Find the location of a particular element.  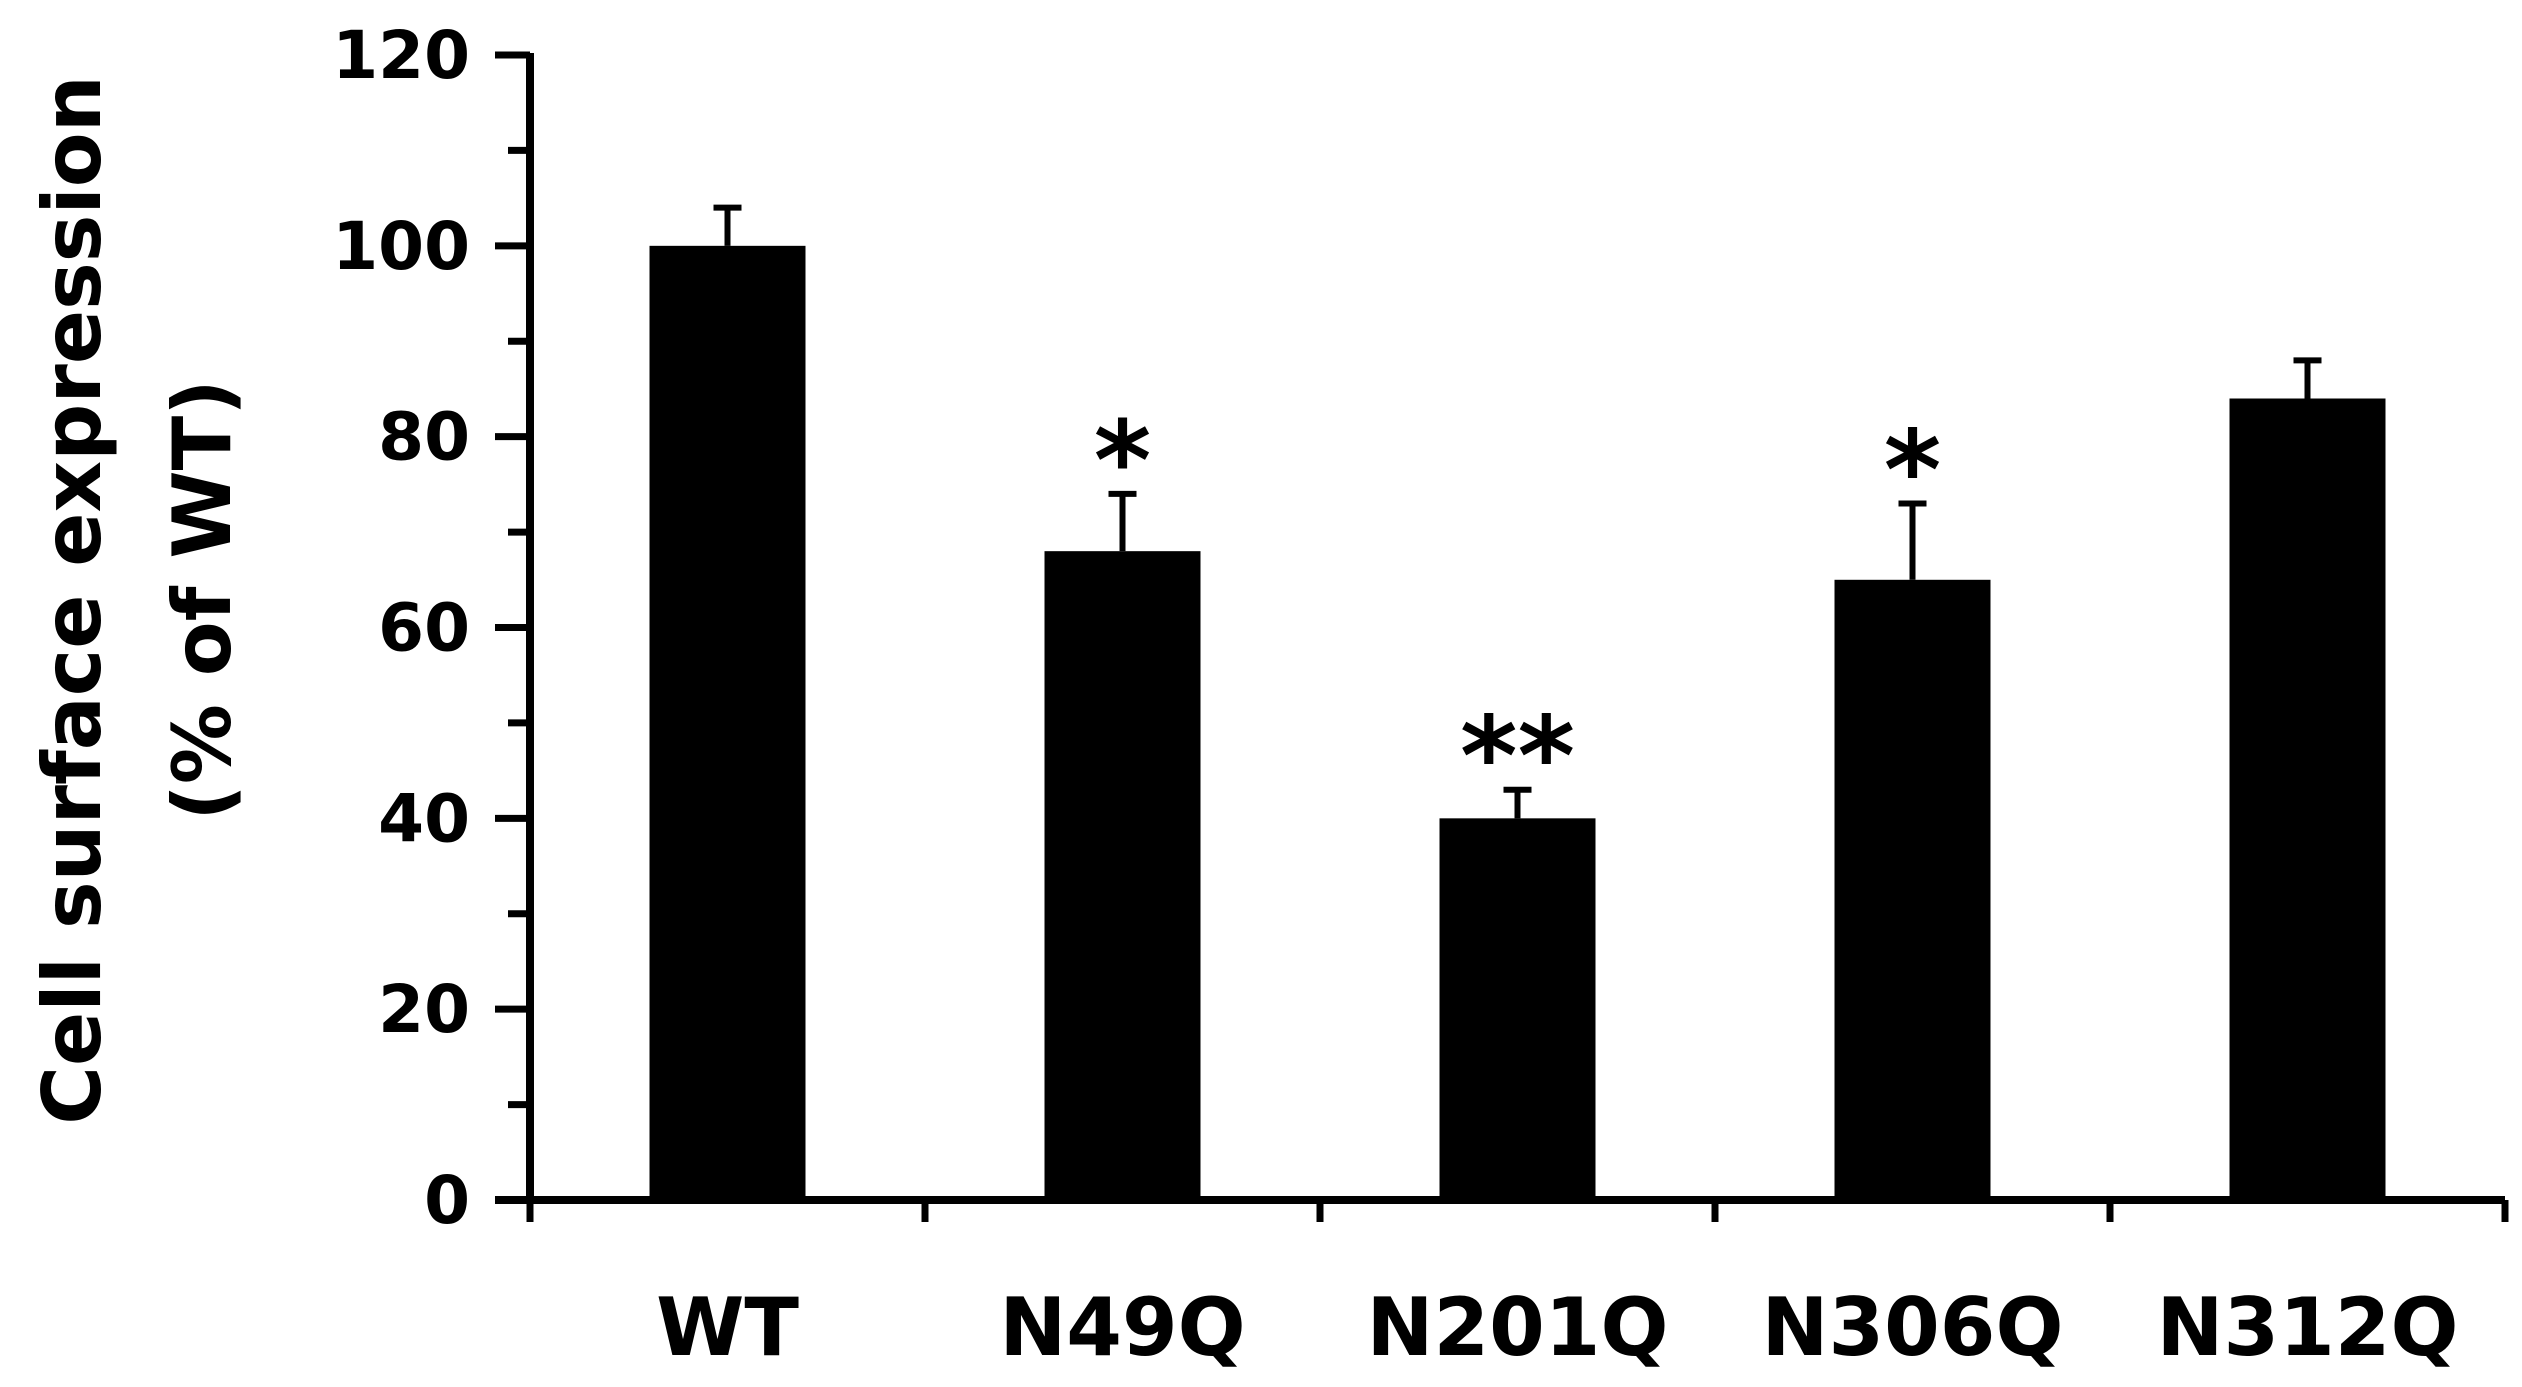

y-tick-label: 20 is located at coordinates (424, 1009).